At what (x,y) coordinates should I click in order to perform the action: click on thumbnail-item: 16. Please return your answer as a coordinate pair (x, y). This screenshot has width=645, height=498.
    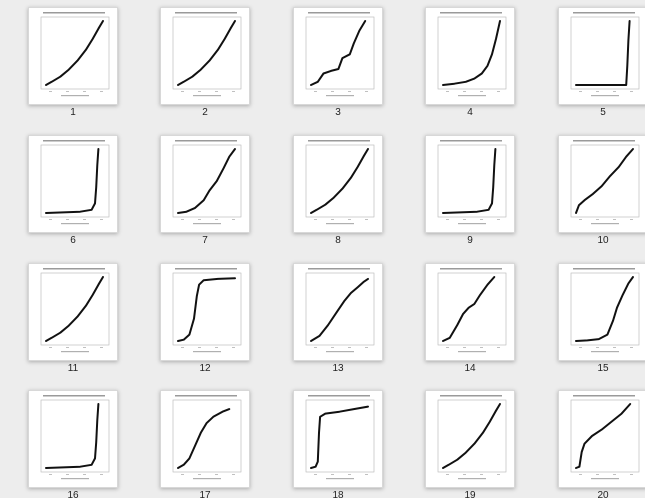
    Looking at the image, I should click on (81, 444).